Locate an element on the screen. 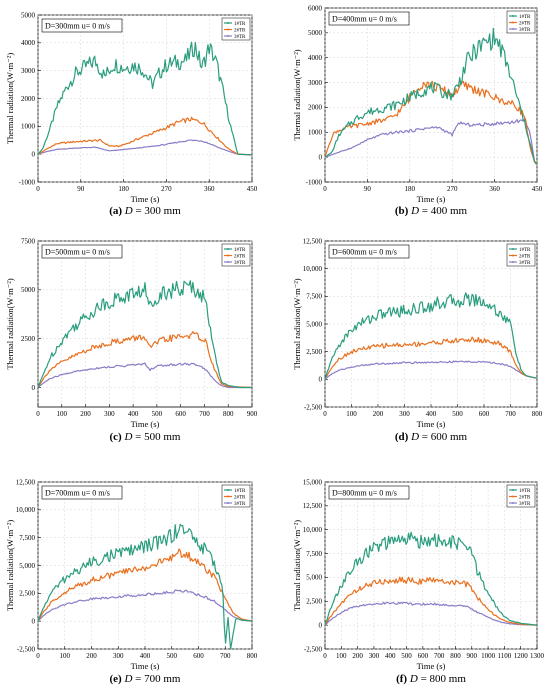 This screenshot has height=691, width=550. caption-value: = 300 mm is located at coordinates (157, 211).